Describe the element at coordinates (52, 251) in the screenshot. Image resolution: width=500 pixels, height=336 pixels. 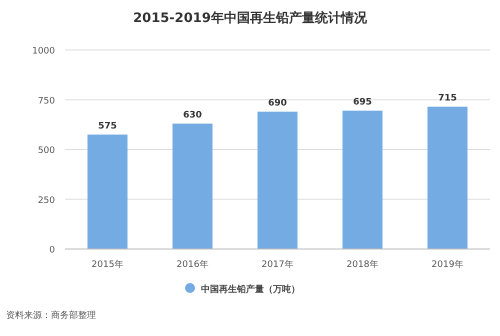
I see `y-tick-label: 0` at that location.